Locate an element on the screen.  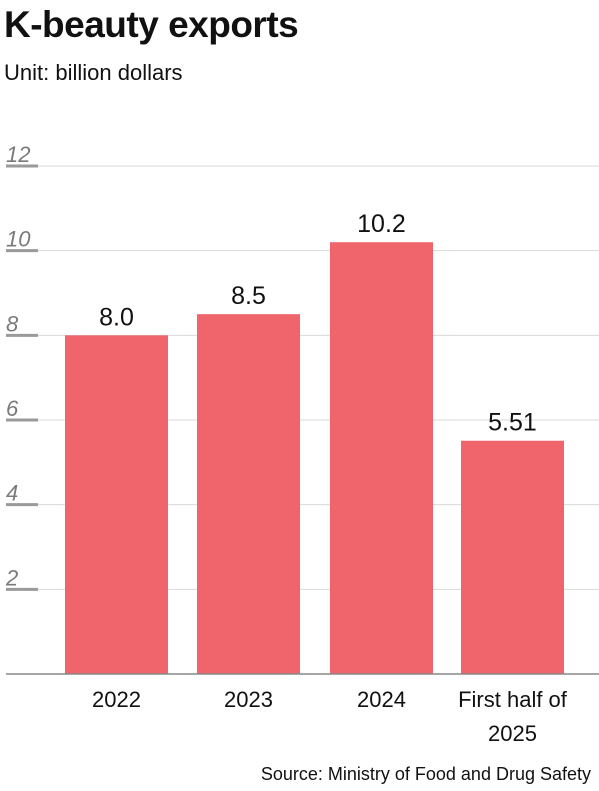
y-tick-label: 2 is located at coordinates (11, 577).